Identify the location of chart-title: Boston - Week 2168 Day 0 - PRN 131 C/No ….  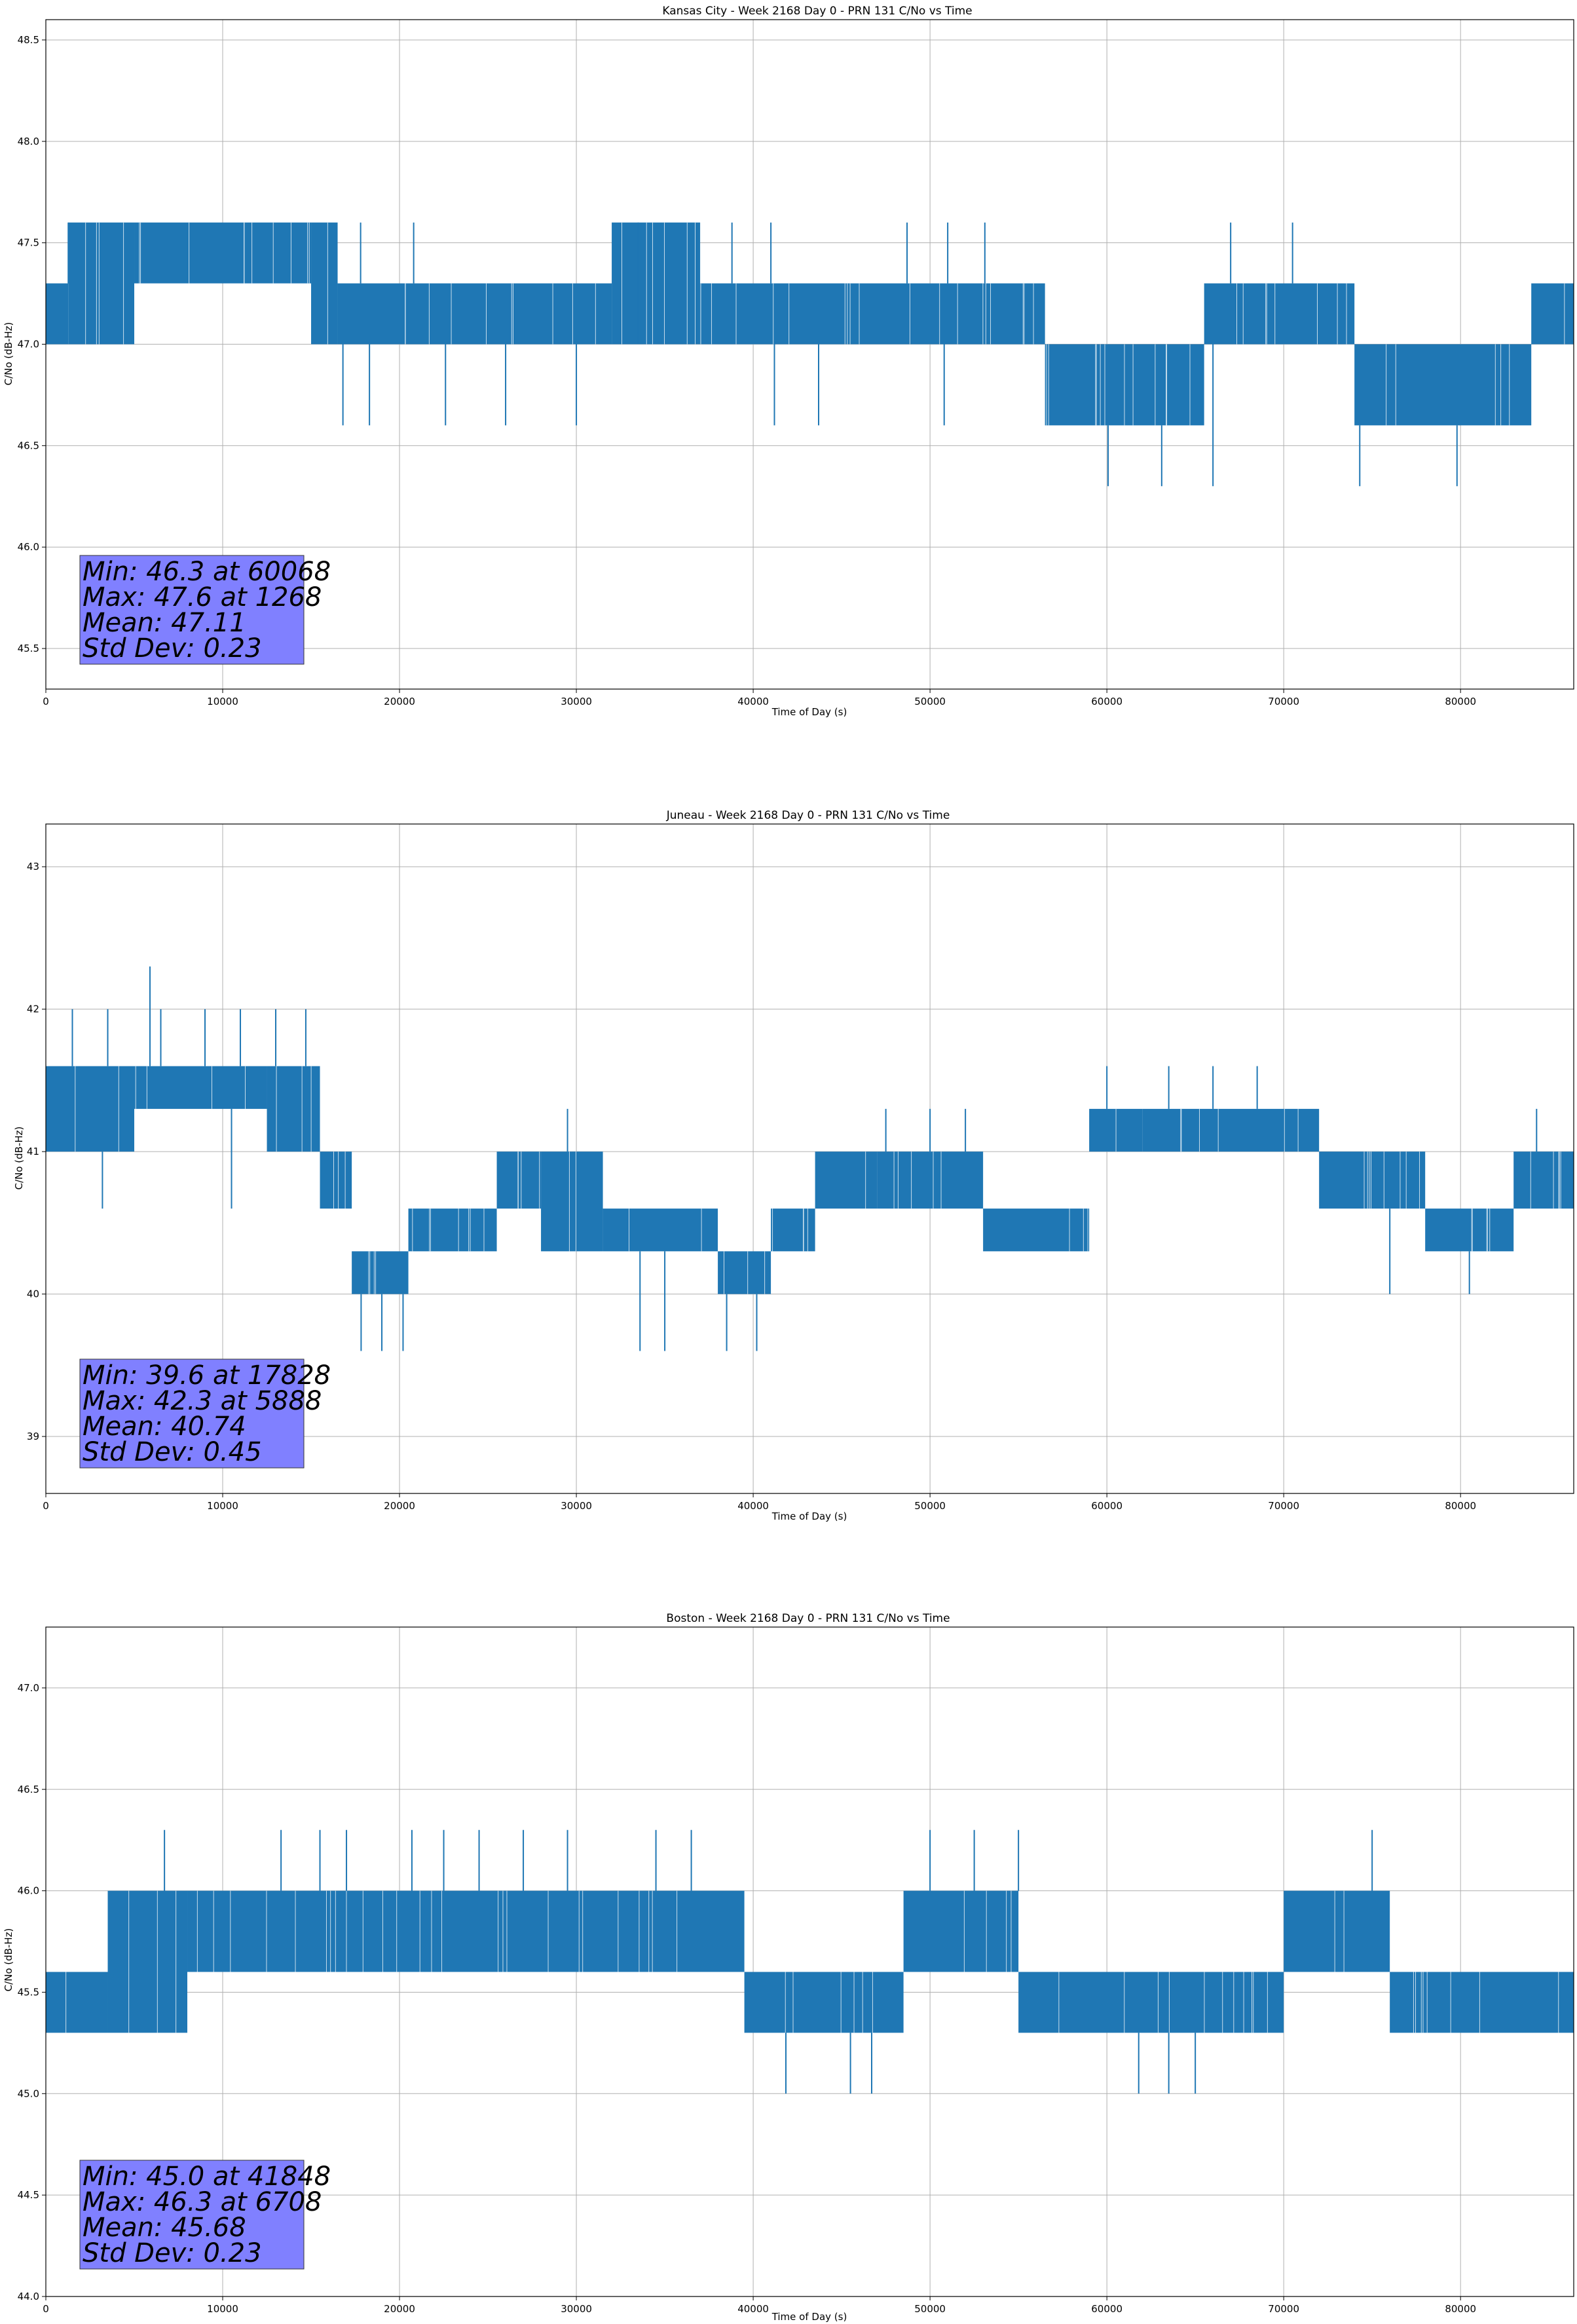
(808, 1618).